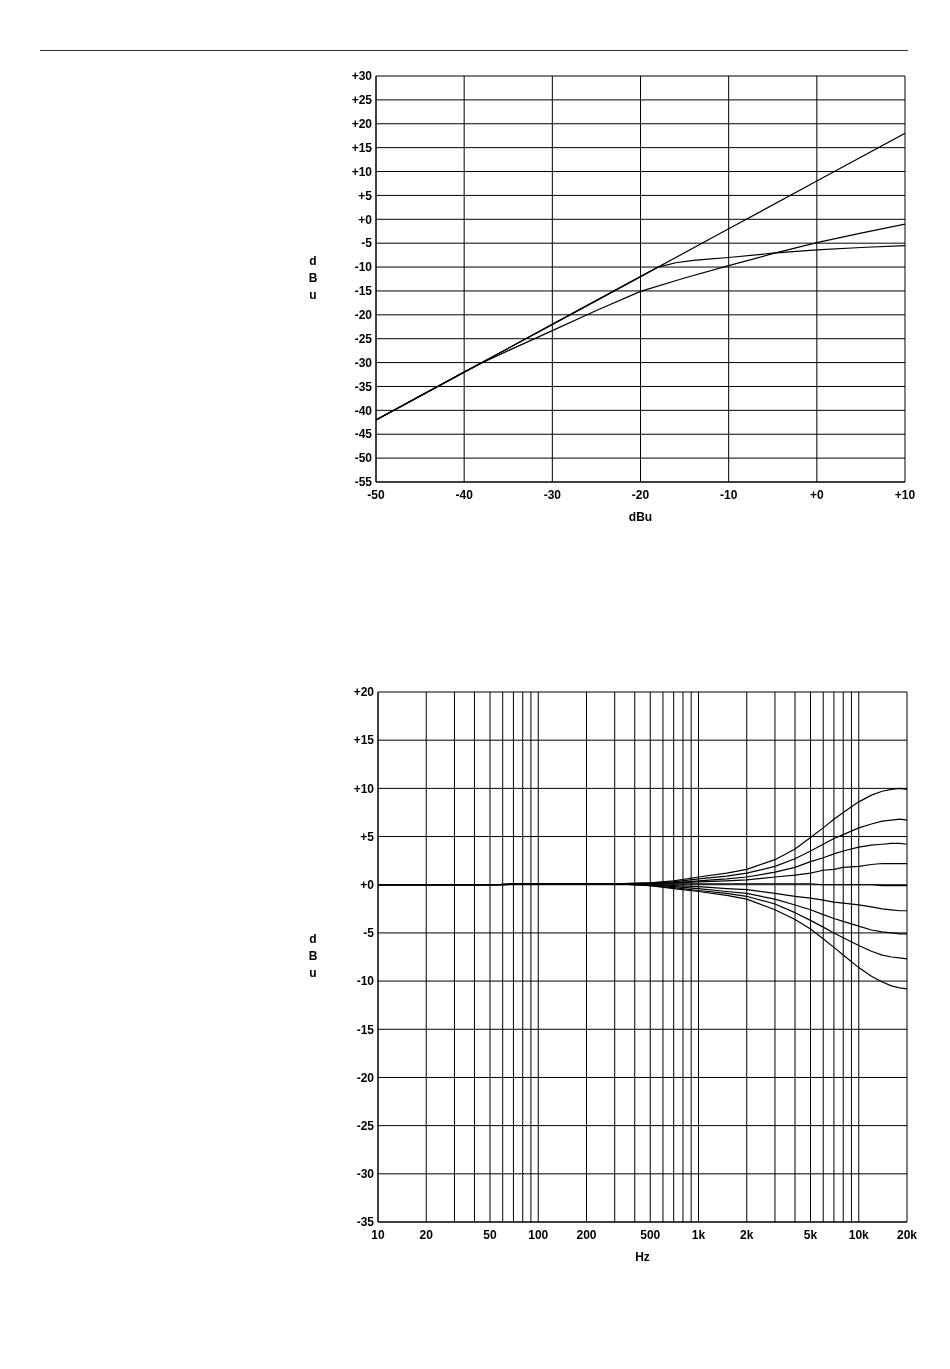 This screenshot has width=950, height=1369. What do you see at coordinates (816, 494) in the screenshot?
I see `x-tick-label: +0` at bounding box center [816, 494].